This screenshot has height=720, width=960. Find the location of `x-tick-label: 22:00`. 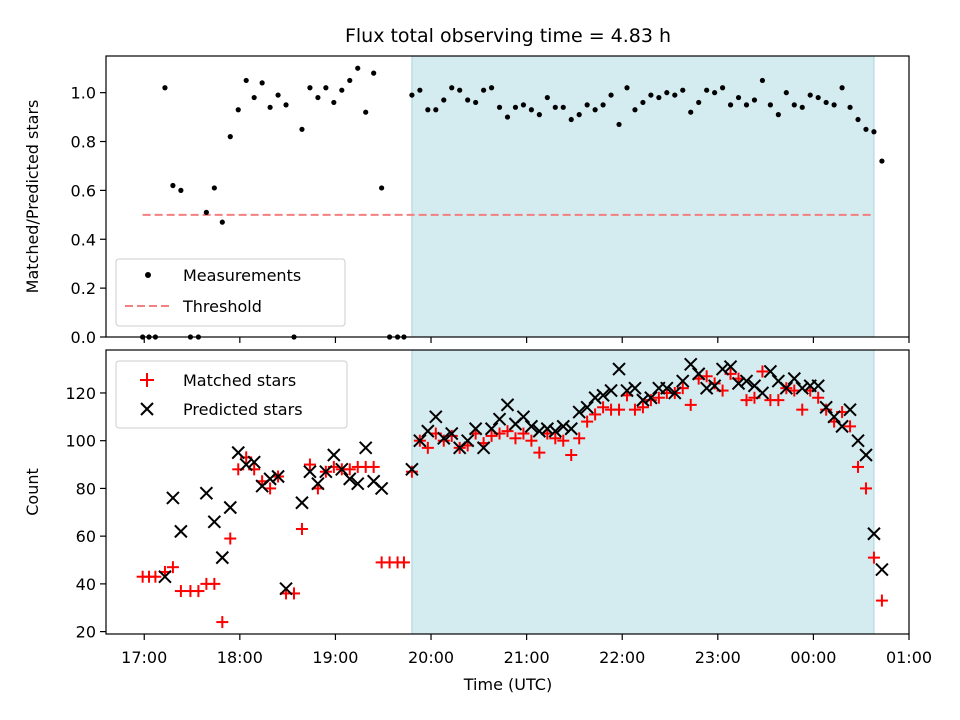

x-tick-label: 22:00 is located at coordinates (622, 657).